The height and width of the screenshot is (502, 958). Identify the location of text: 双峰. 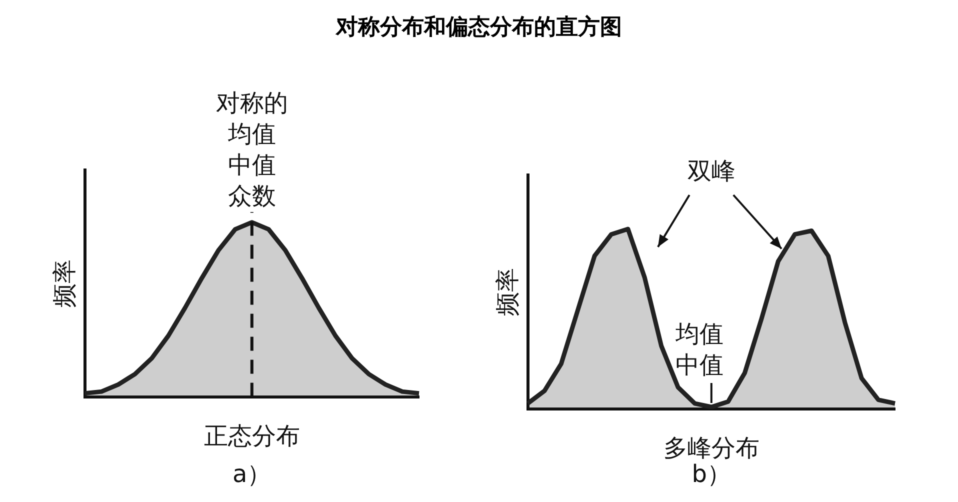
(711, 171).